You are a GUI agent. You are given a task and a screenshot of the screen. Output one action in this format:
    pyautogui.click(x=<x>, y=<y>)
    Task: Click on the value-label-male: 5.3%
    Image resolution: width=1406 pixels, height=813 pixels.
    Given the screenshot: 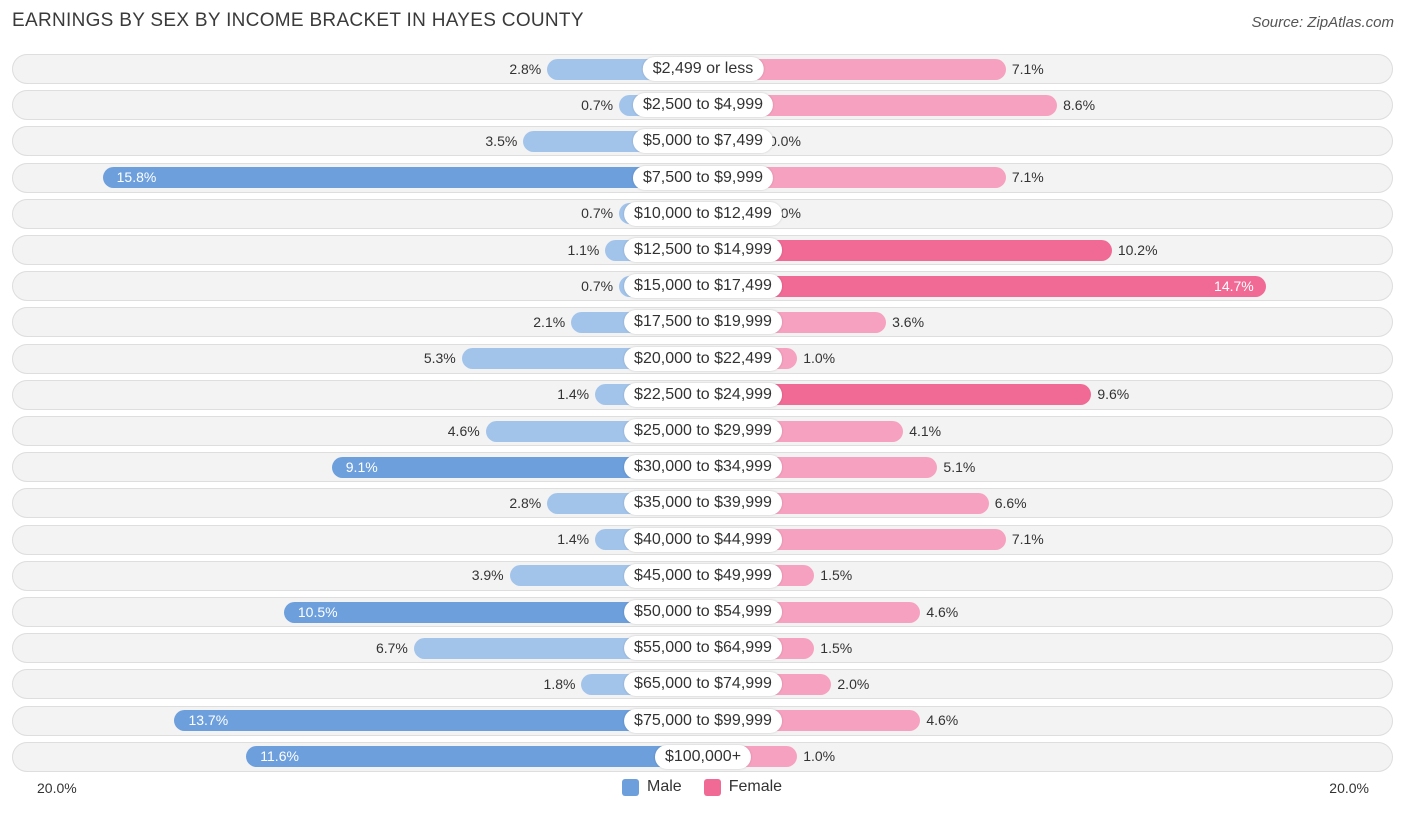 What is the action you would take?
    pyautogui.click(x=439, y=358)
    